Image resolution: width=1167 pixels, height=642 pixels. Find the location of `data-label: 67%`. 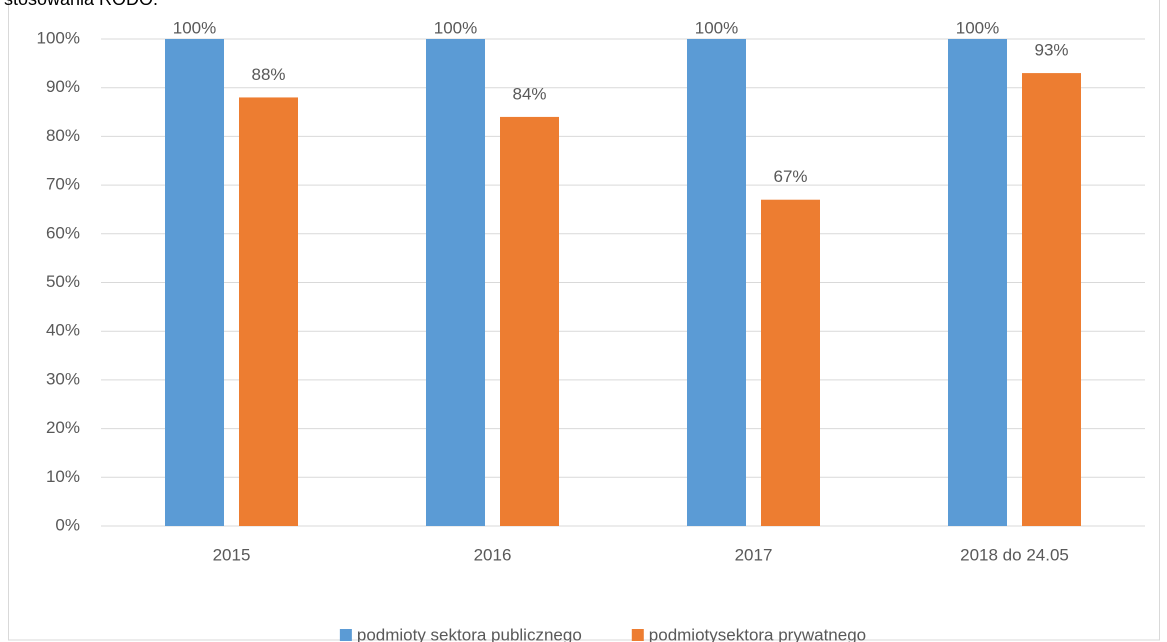

data-label: 67% is located at coordinates (790, 176).